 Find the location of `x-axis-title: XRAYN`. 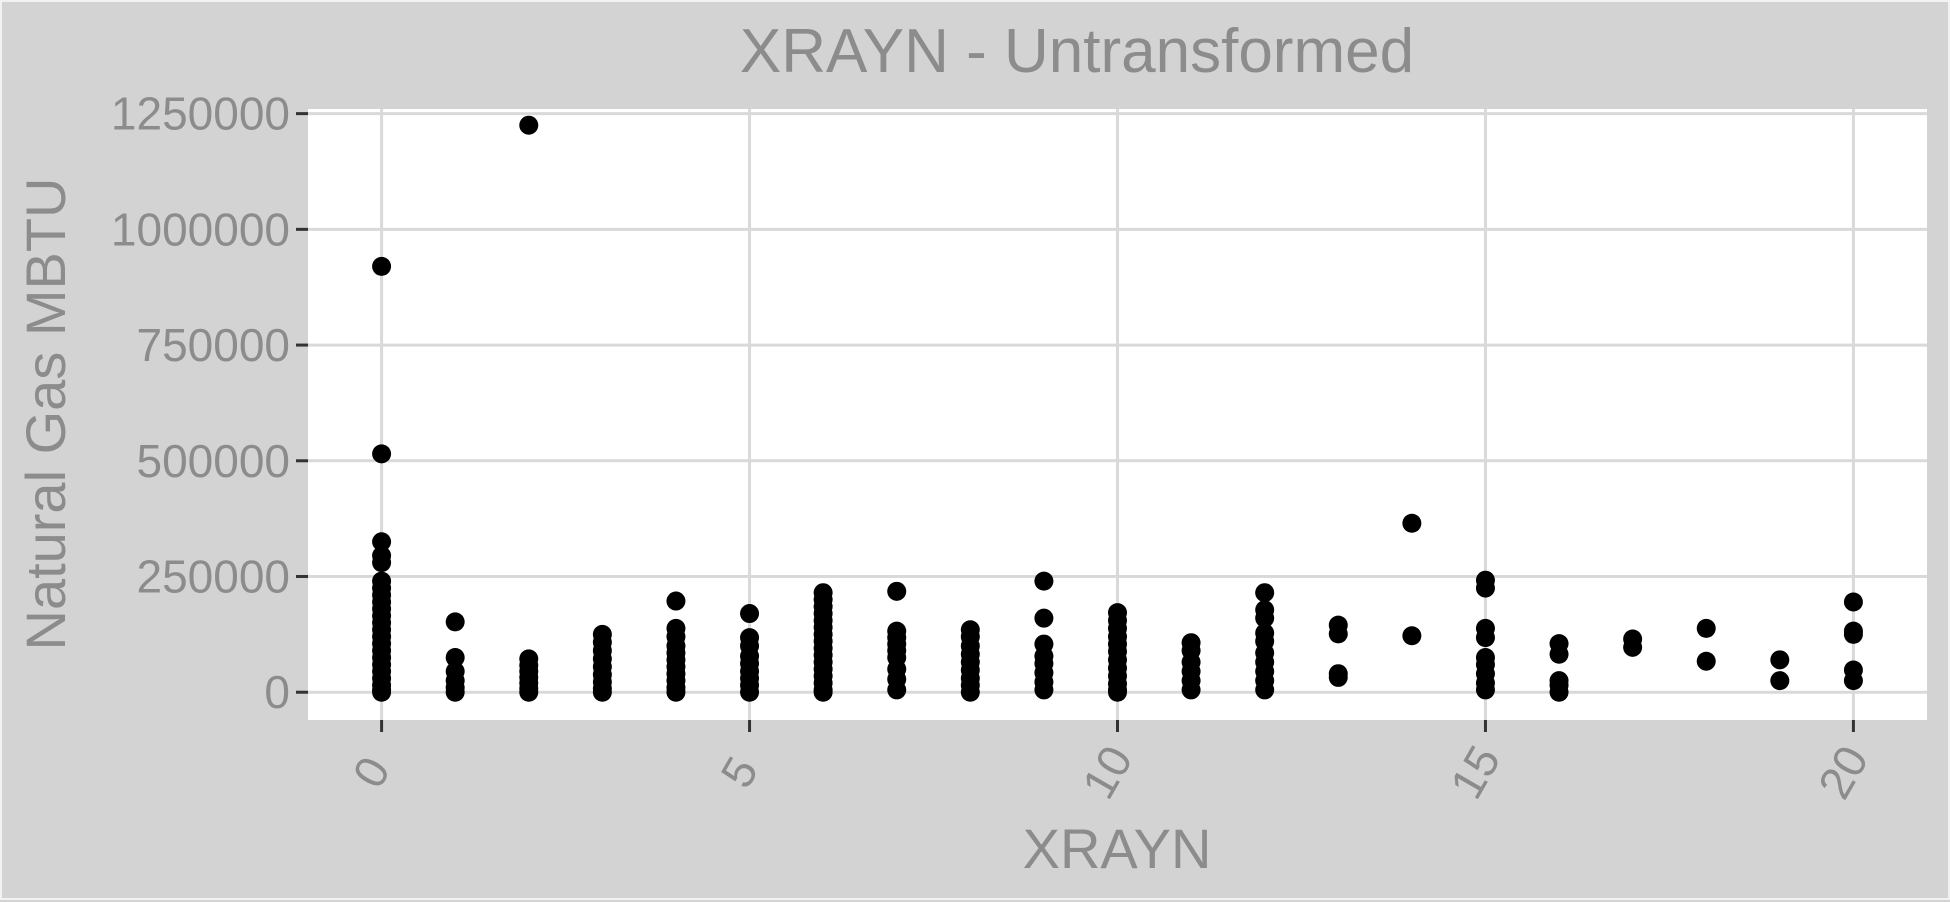

x-axis-title: XRAYN is located at coordinates (1117, 848).